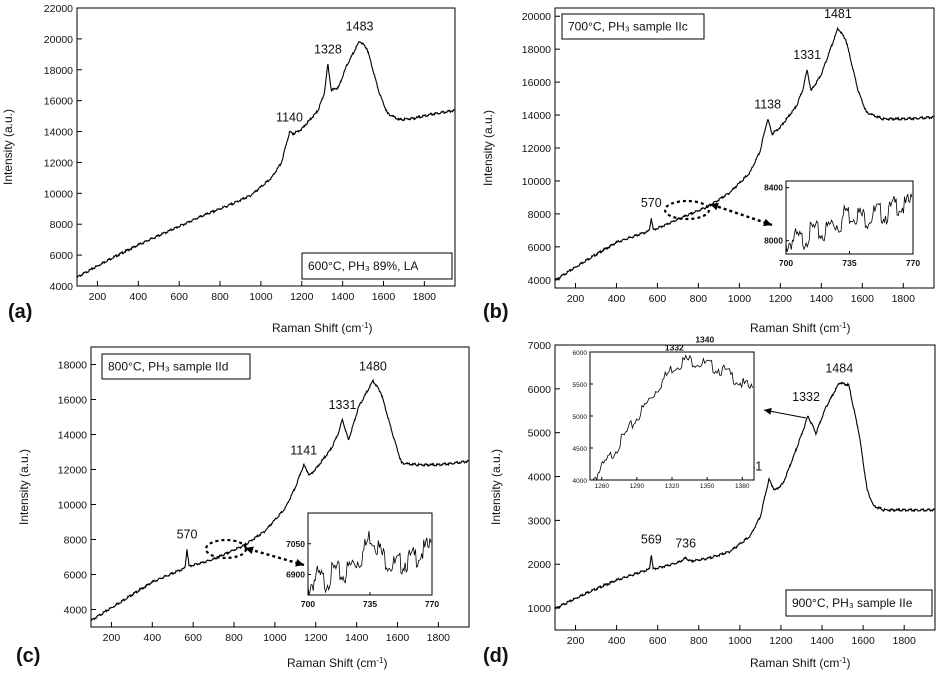 The width and height of the screenshot is (941, 673). What do you see at coordinates (651, 539) in the screenshot?
I see `peak-label: 569` at bounding box center [651, 539].